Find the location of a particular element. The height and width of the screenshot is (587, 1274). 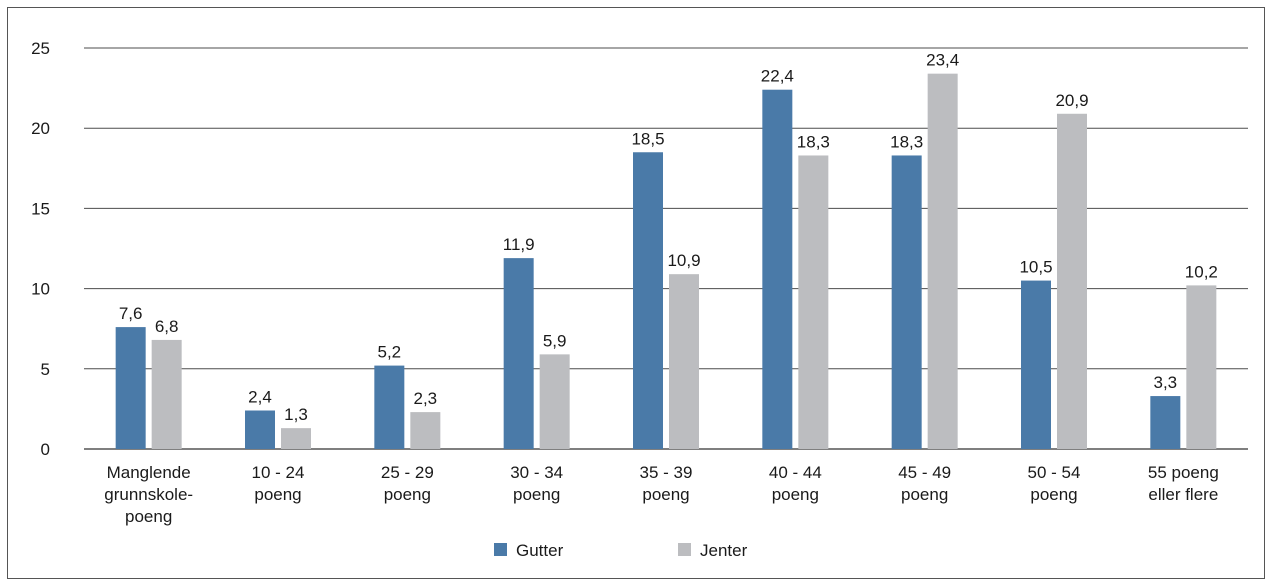

data-label: 2,3 is located at coordinates (426, 398).